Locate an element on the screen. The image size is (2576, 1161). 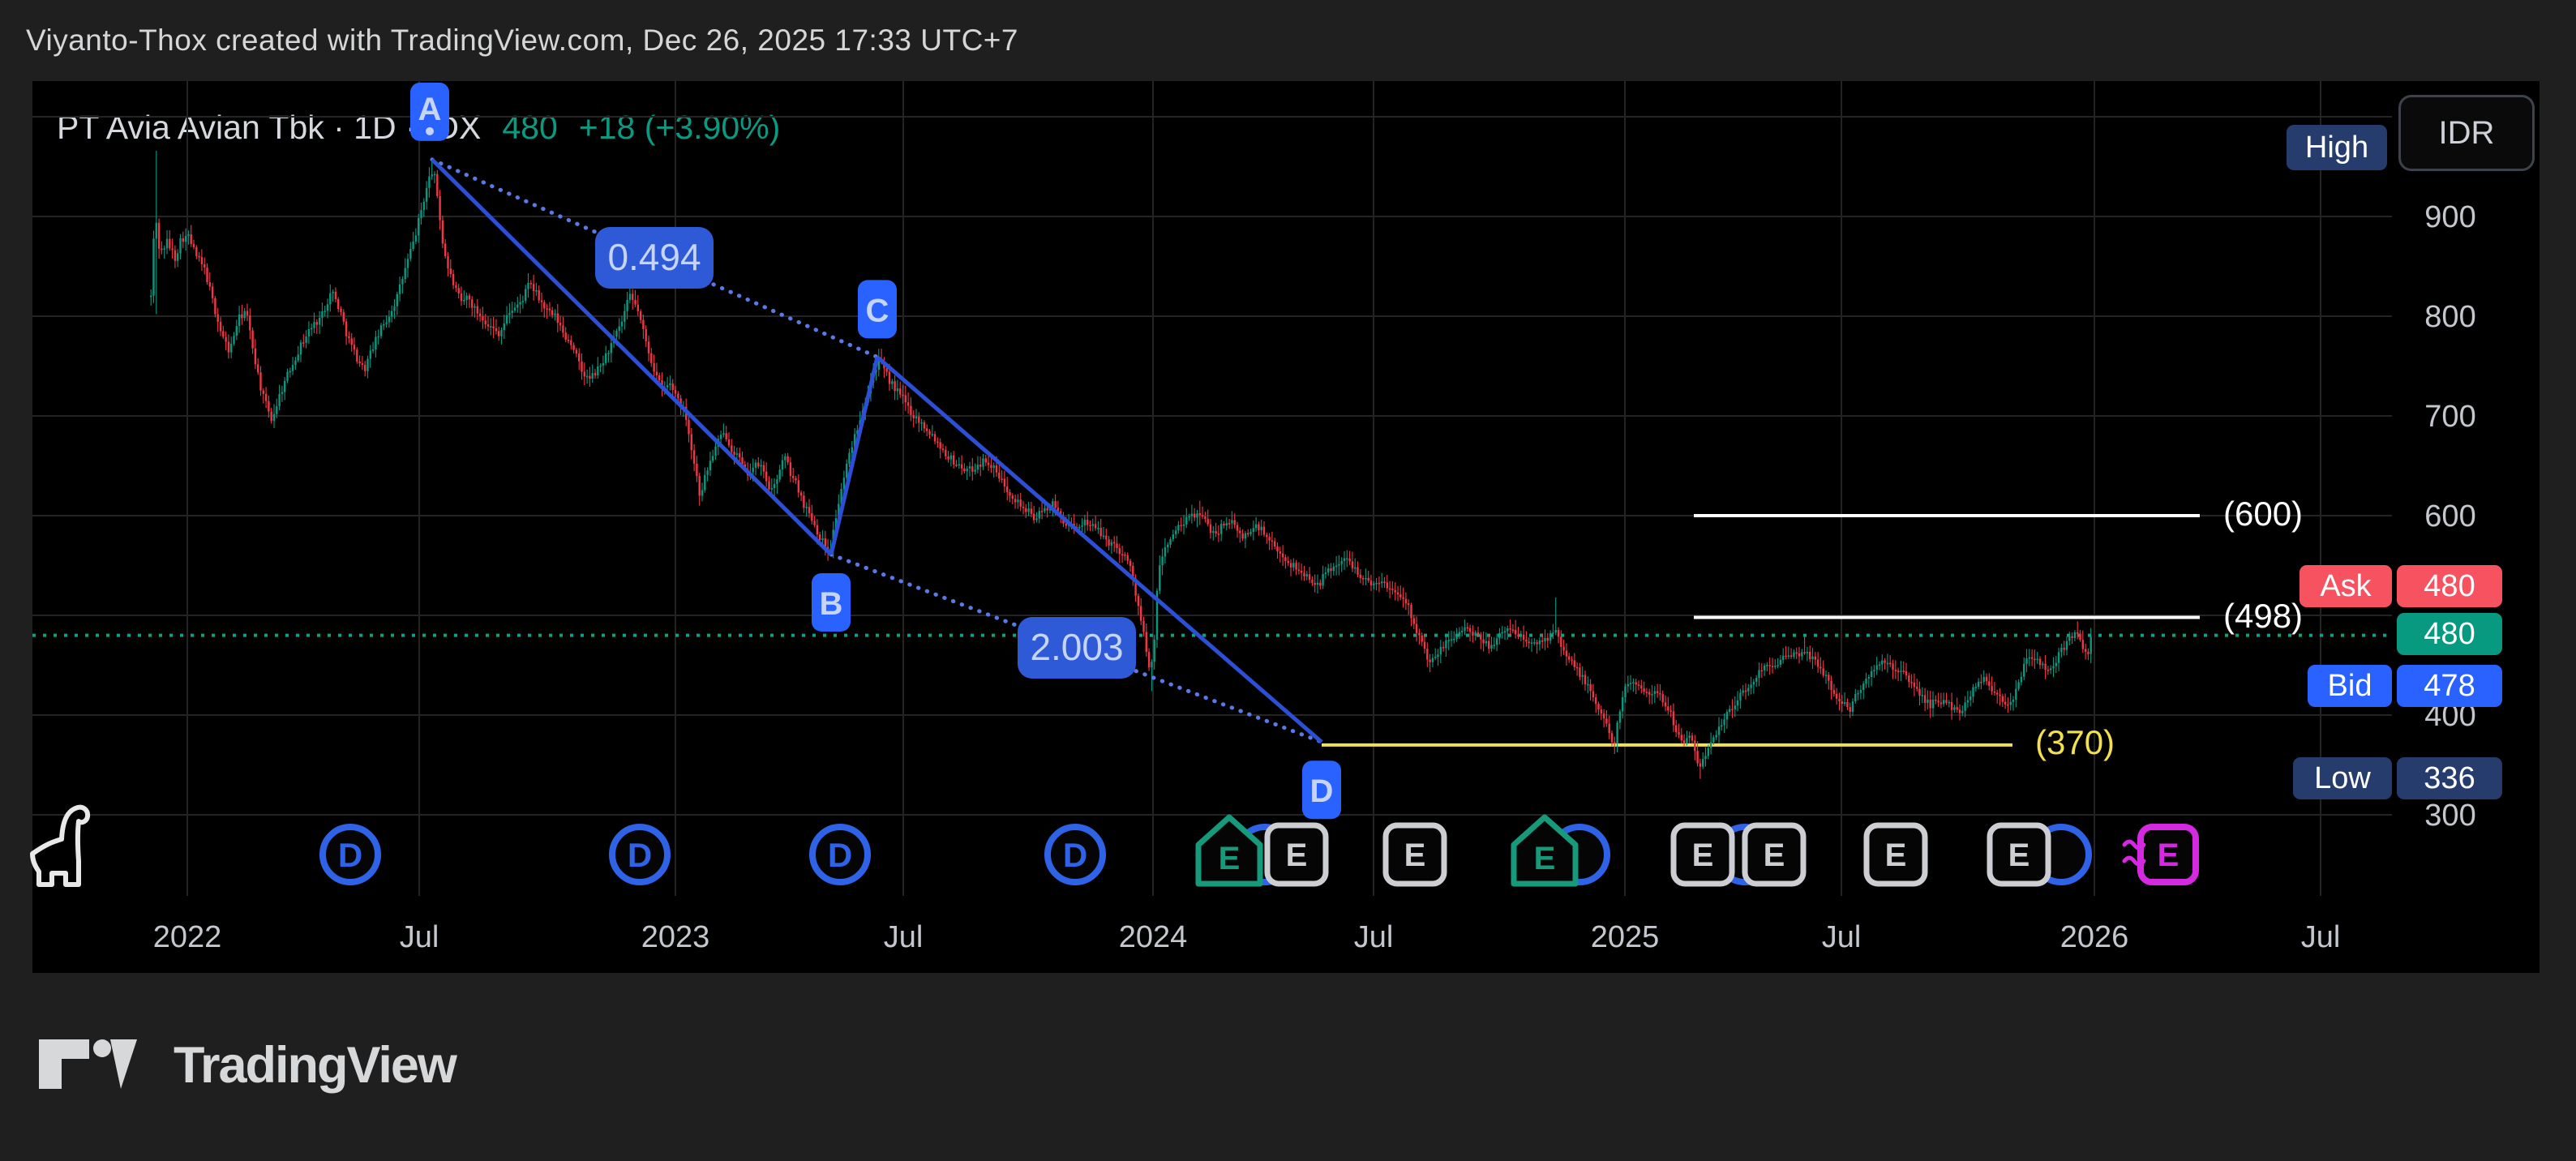
currency-toggle-button: IDR is located at coordinates (2466, 133).